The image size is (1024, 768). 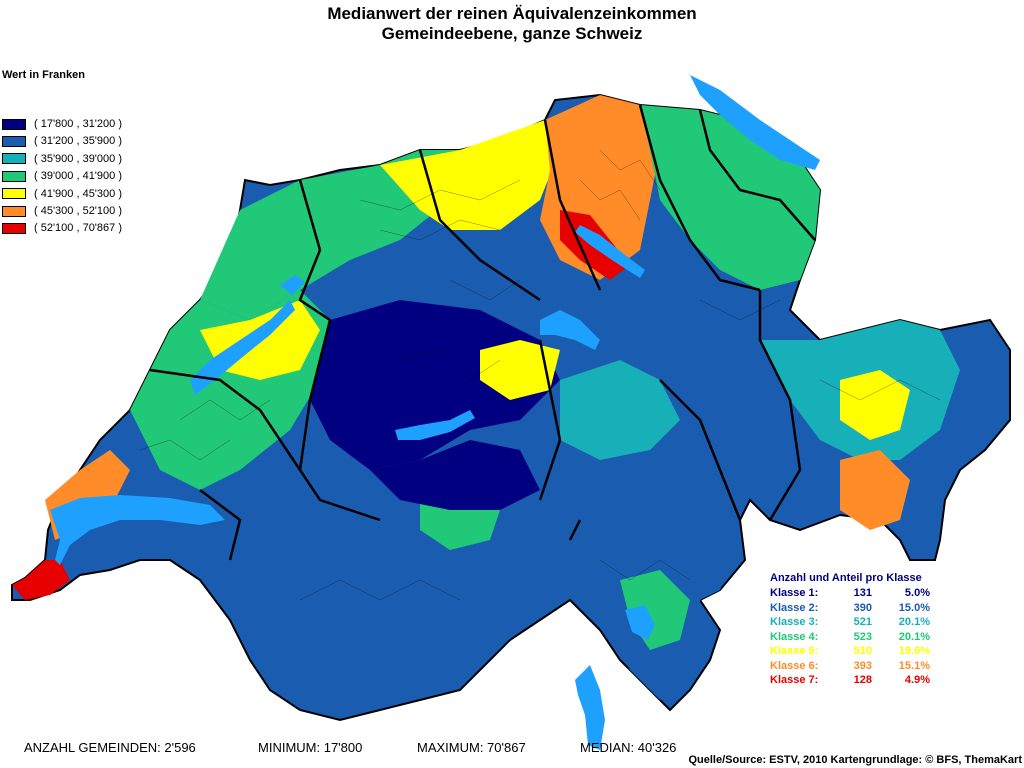 What do you see at coordinates (400, 600) in the screenshot?
I see `region-valais-blue` at bounding box center [400, 600].